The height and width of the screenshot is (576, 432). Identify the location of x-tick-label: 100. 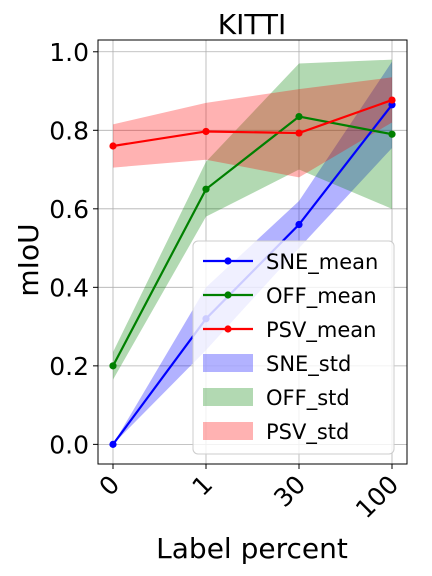
(377, 497).